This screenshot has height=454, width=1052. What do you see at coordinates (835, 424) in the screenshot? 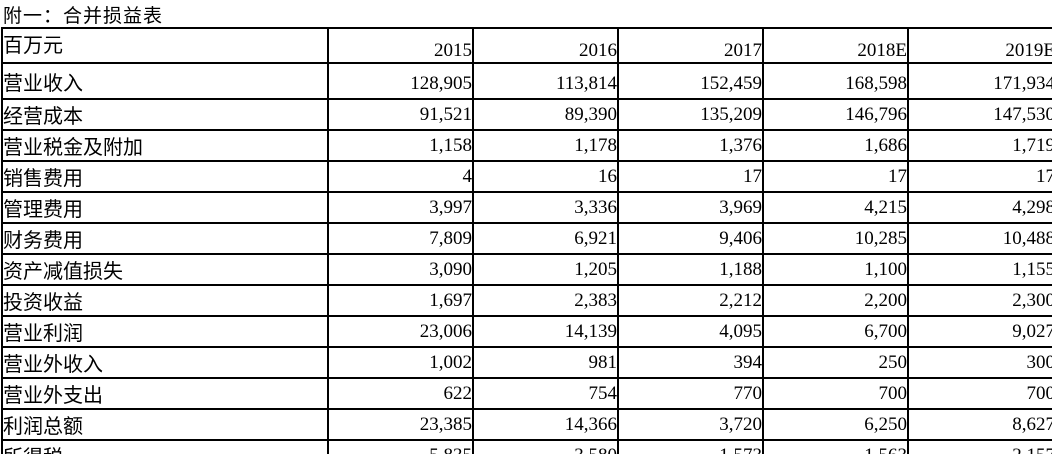
I see `value-cell: 6,250` at bounding box center [835, 424].